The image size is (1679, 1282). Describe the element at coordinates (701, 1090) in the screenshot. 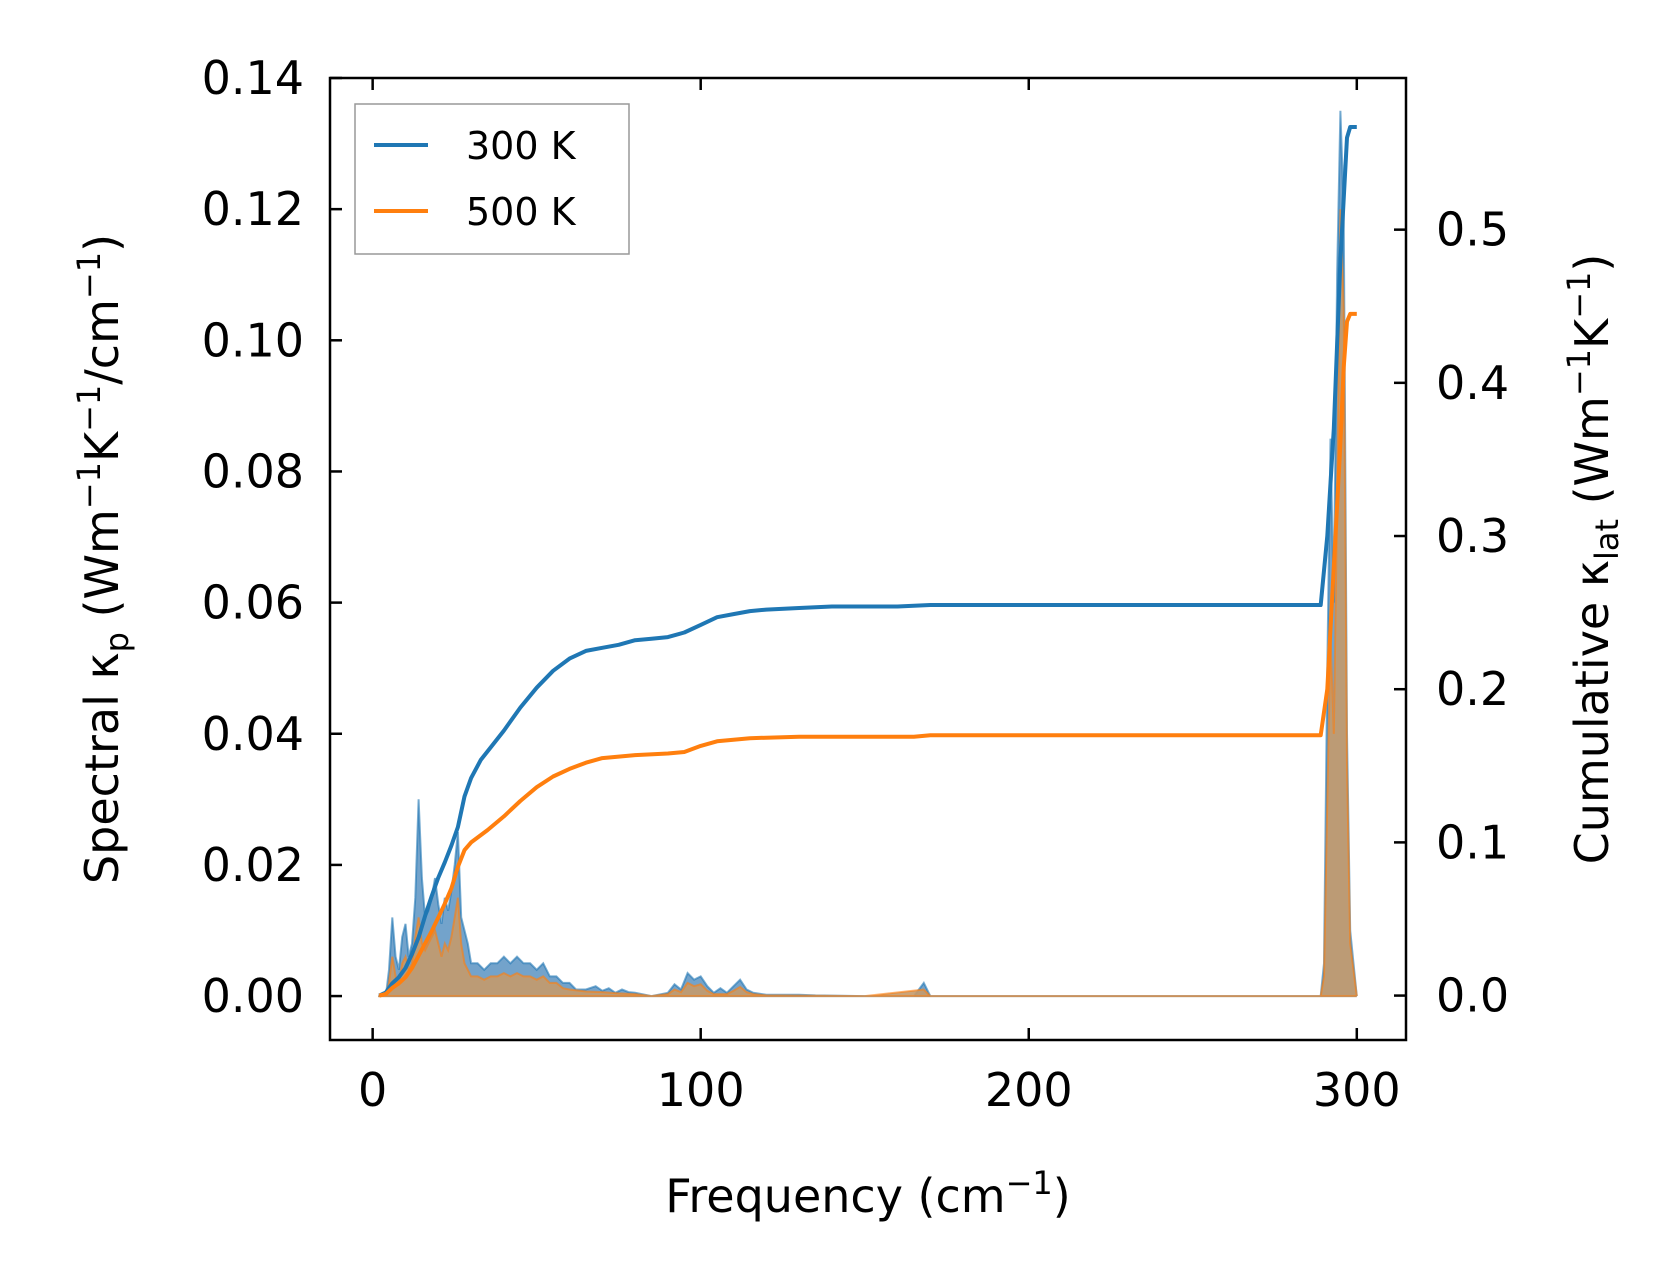

I see `x-tick-label: 100` at that location.